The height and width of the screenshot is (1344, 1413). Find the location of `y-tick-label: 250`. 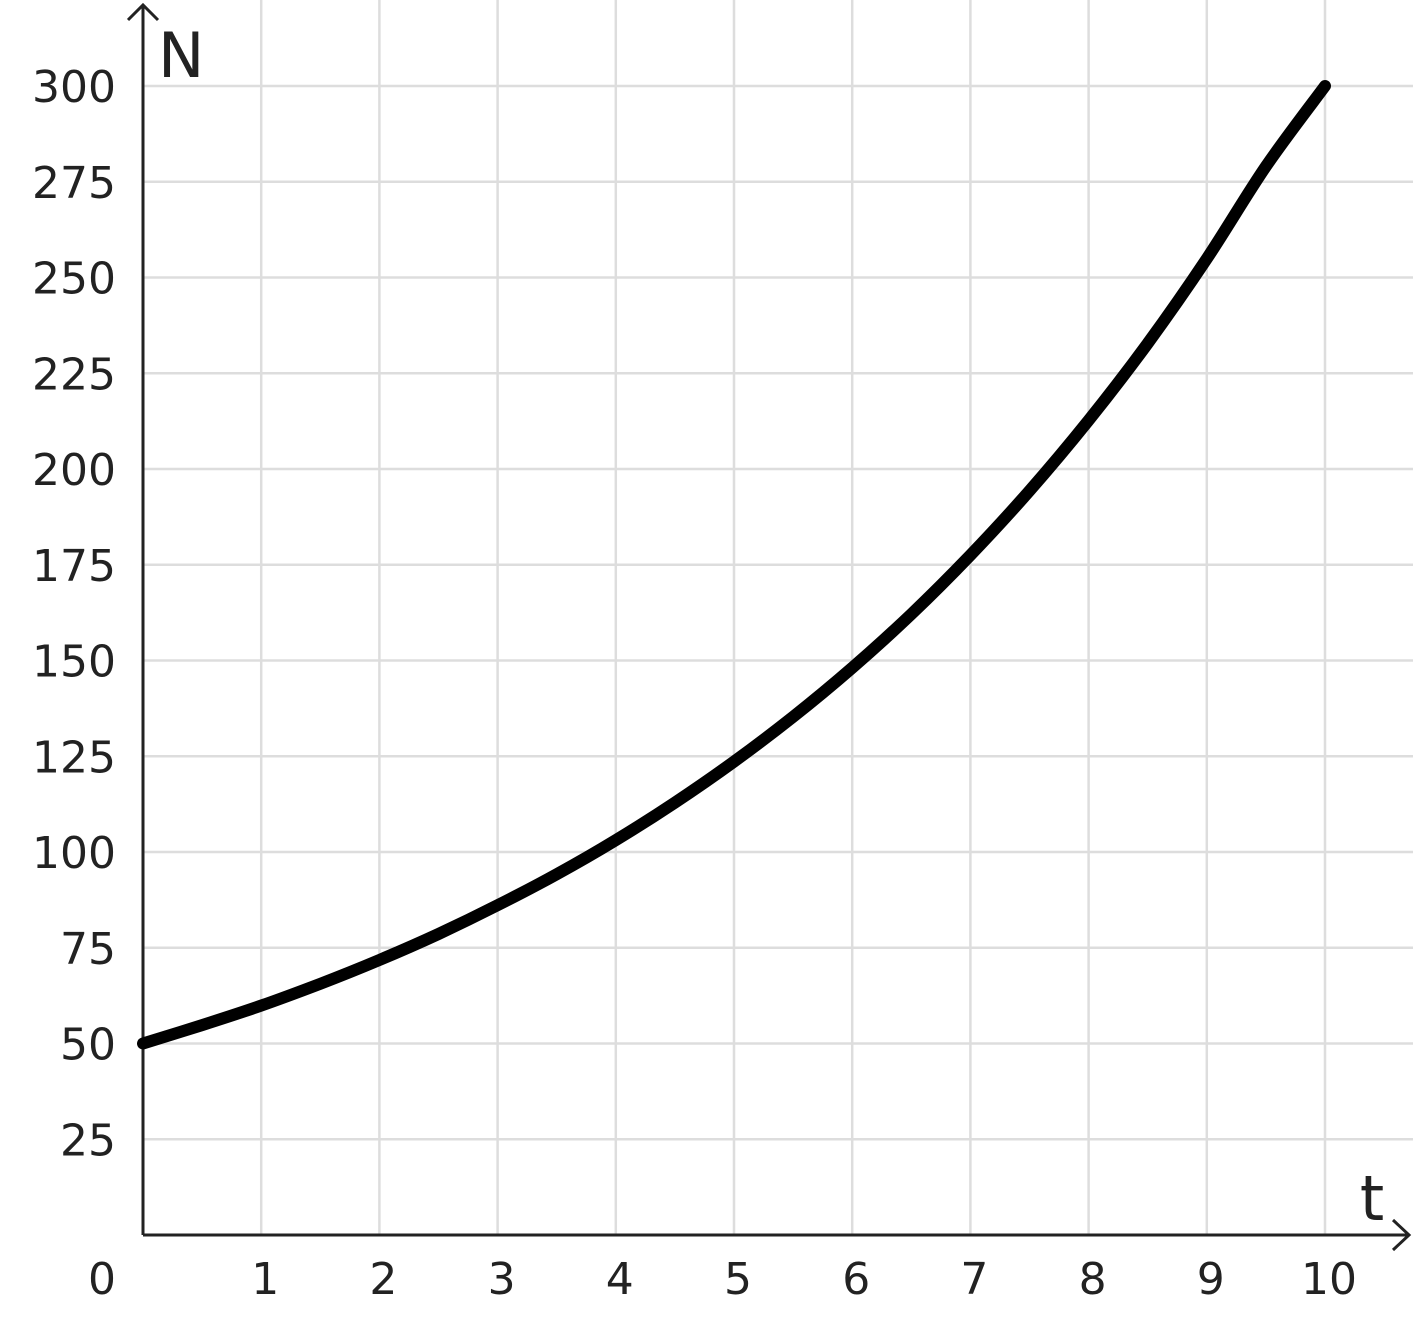

y-tick-label: 250 is located at coordinates (74, 279).